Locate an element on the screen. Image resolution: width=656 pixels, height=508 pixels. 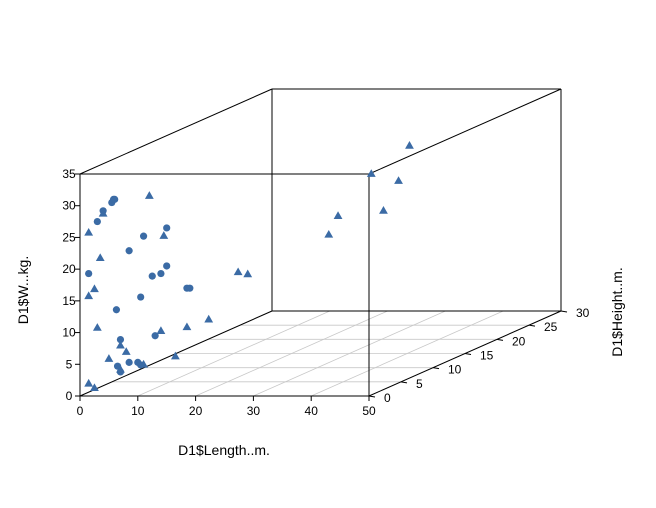
z-tick-label: 20 is located at coordinates (69, 269).